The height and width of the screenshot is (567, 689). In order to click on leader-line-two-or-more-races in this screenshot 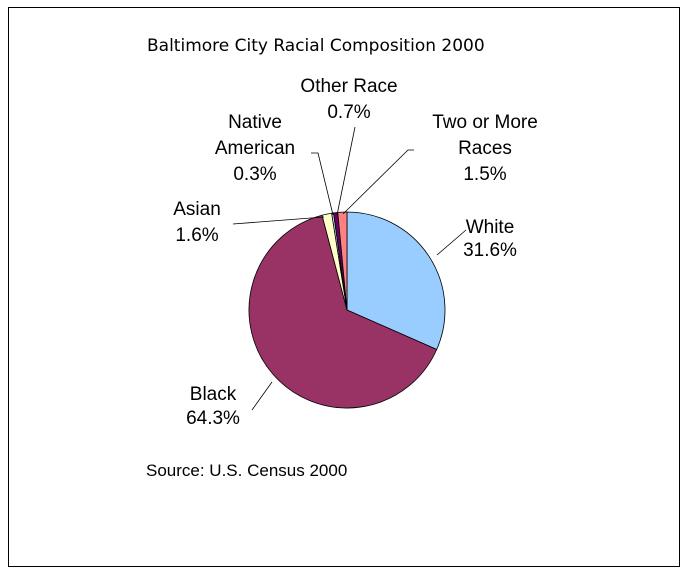, I will do `click(378, 182)`.